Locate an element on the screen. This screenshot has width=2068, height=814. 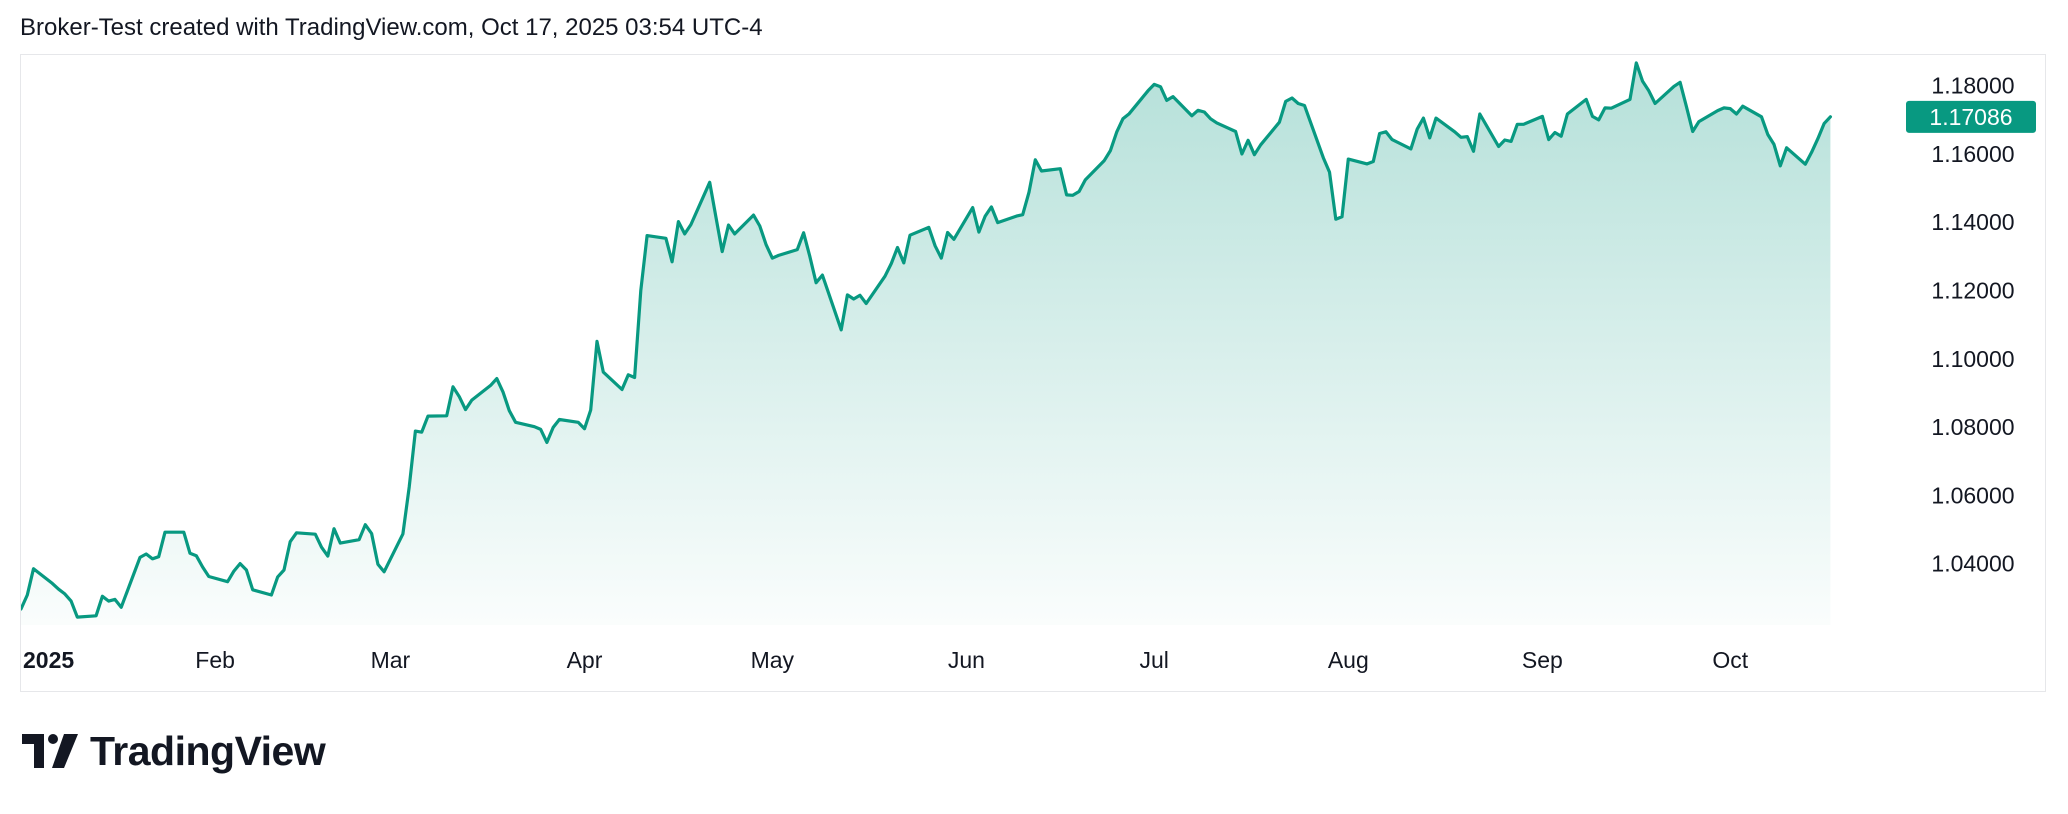
last-price-label: 1.17086 is located at coordinates (1970, 117).